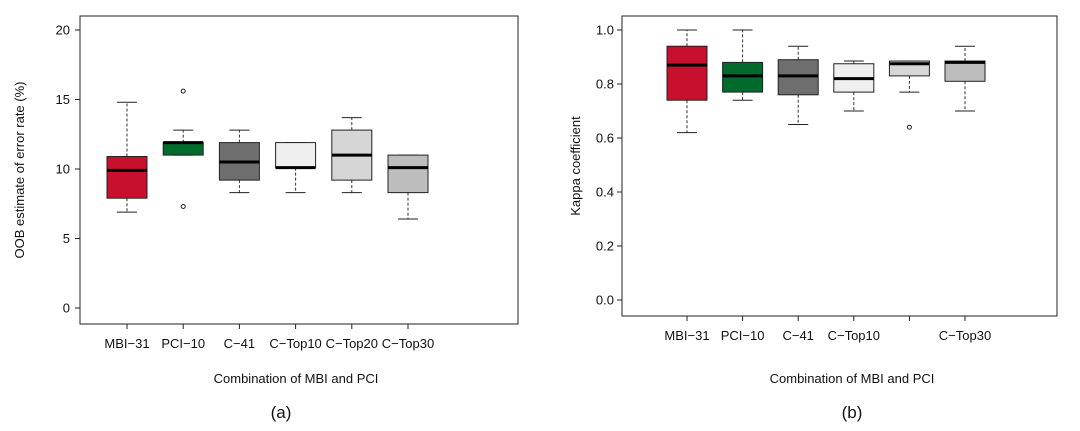 This screenshot has height=431, width=1080. Describe the element at coordinates (797, 335) in the screenshot. I see `panel-b-x-tick-label: C−41` at that location.